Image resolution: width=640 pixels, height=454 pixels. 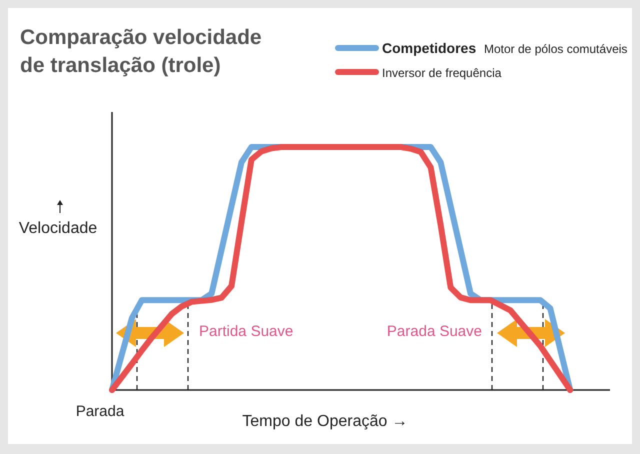 What do you see at coordinates (434, 331) in the screenshot?
I see `annotation: Parada Suave` at bounding box center [434, 331].